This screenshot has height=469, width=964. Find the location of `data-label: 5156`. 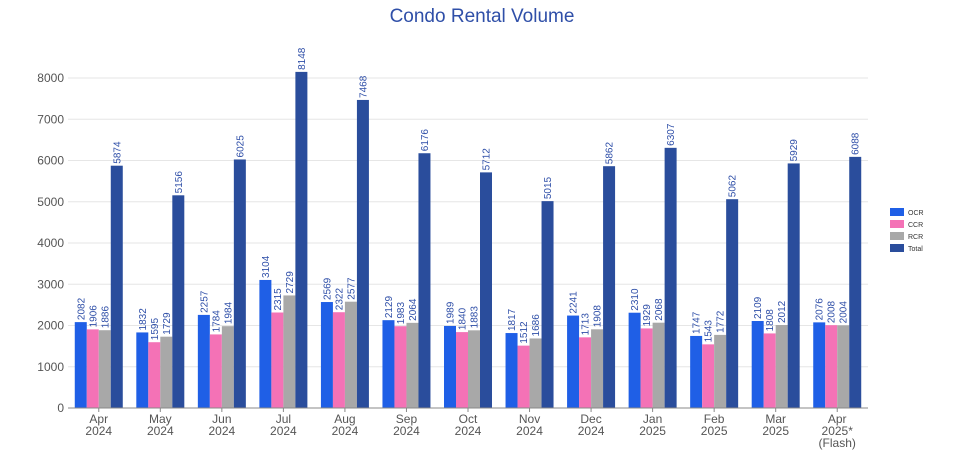

data-label: 5156 is located at coordinates (179, 182).